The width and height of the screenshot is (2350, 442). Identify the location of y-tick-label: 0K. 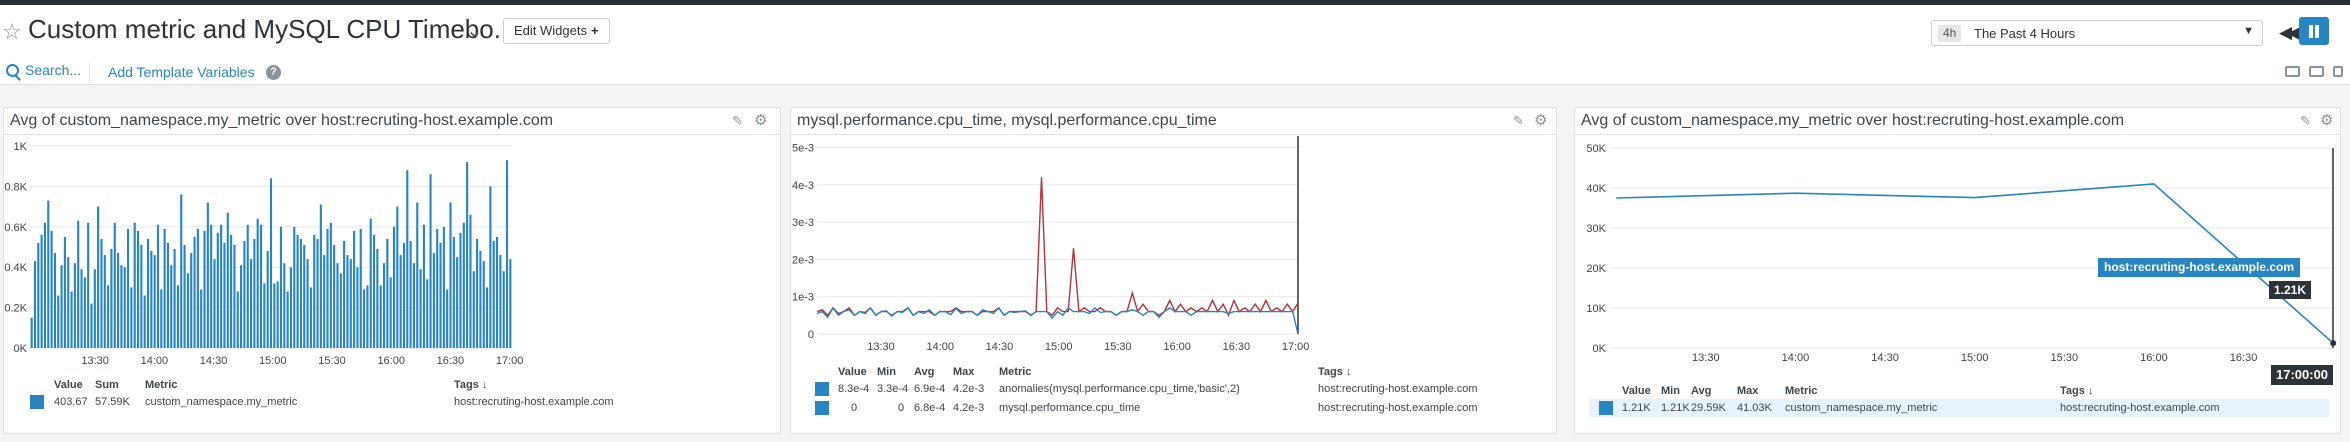
(1600, 349).